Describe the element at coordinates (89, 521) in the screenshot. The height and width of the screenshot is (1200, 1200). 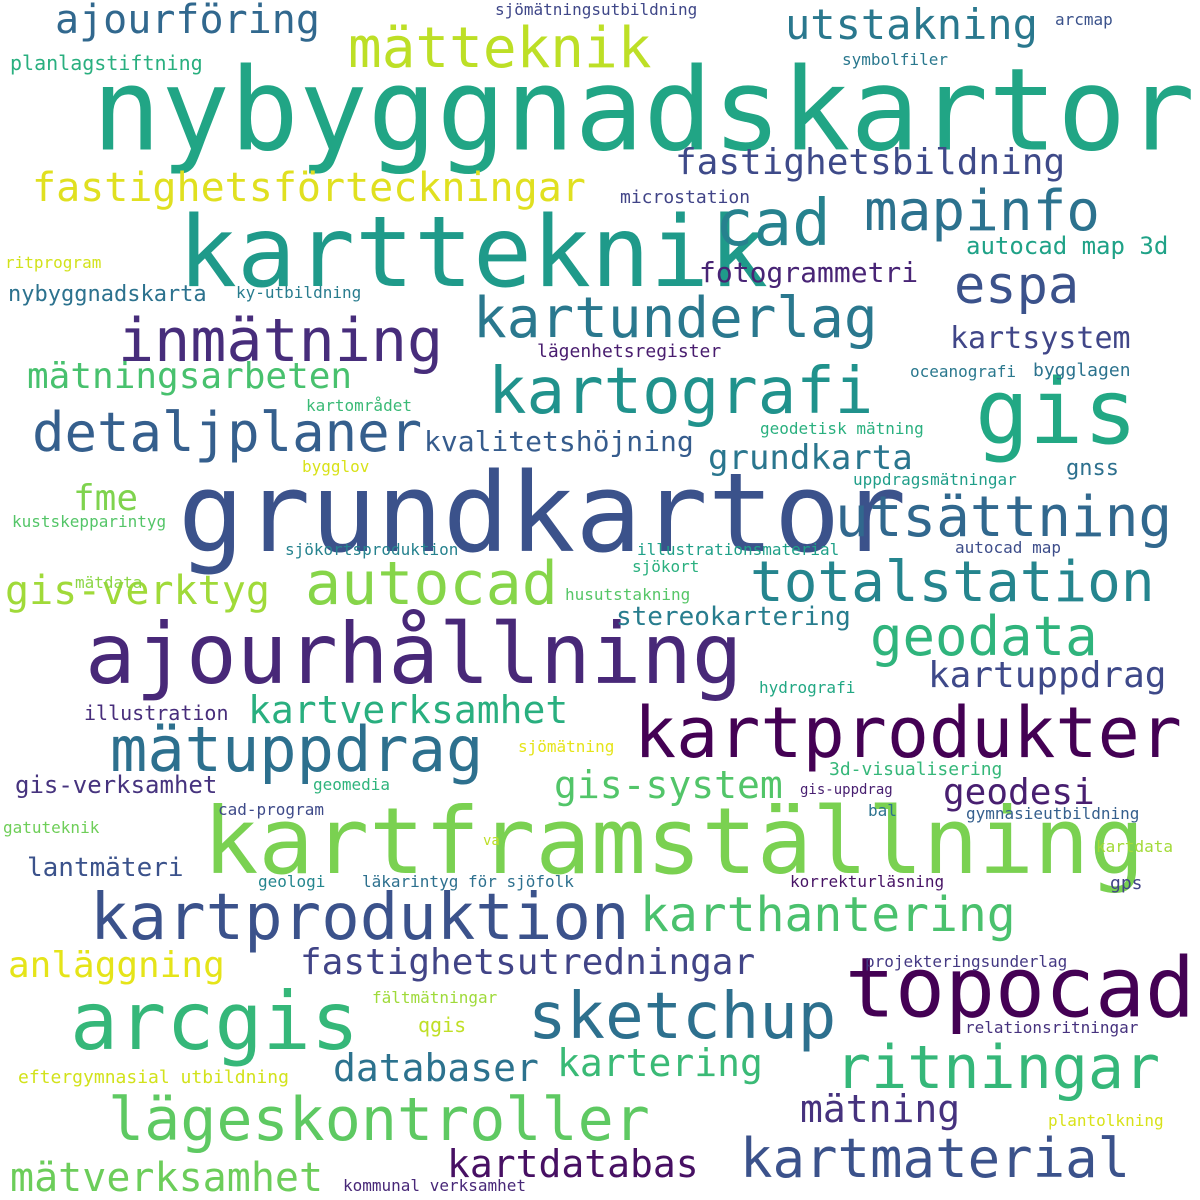
I see `word-kustskepparintyg: kustskepparintyg` at that location.